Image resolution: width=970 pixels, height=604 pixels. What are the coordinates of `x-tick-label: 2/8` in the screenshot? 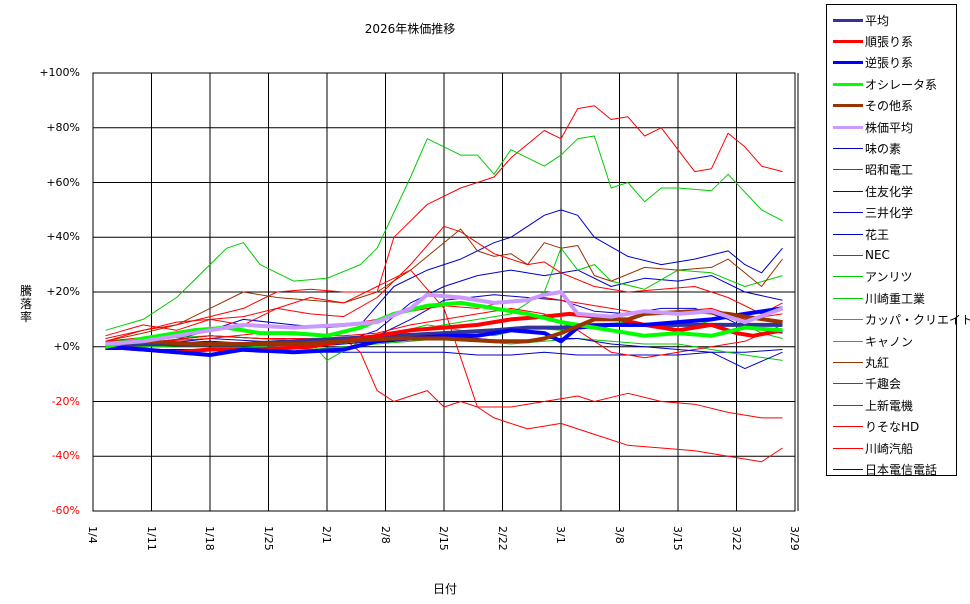 It's located at (385, 535).